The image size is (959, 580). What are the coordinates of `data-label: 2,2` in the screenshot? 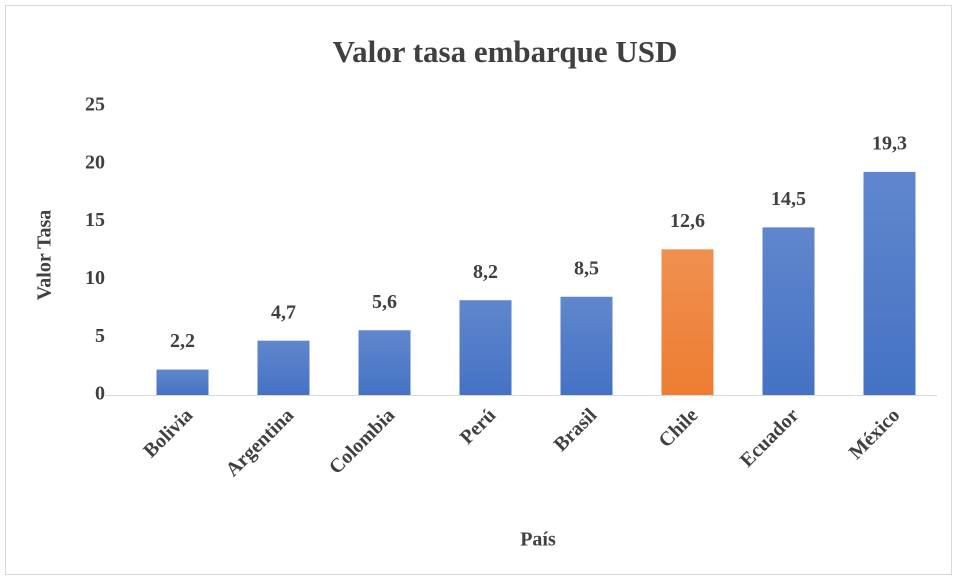 It's located at (182, 341).